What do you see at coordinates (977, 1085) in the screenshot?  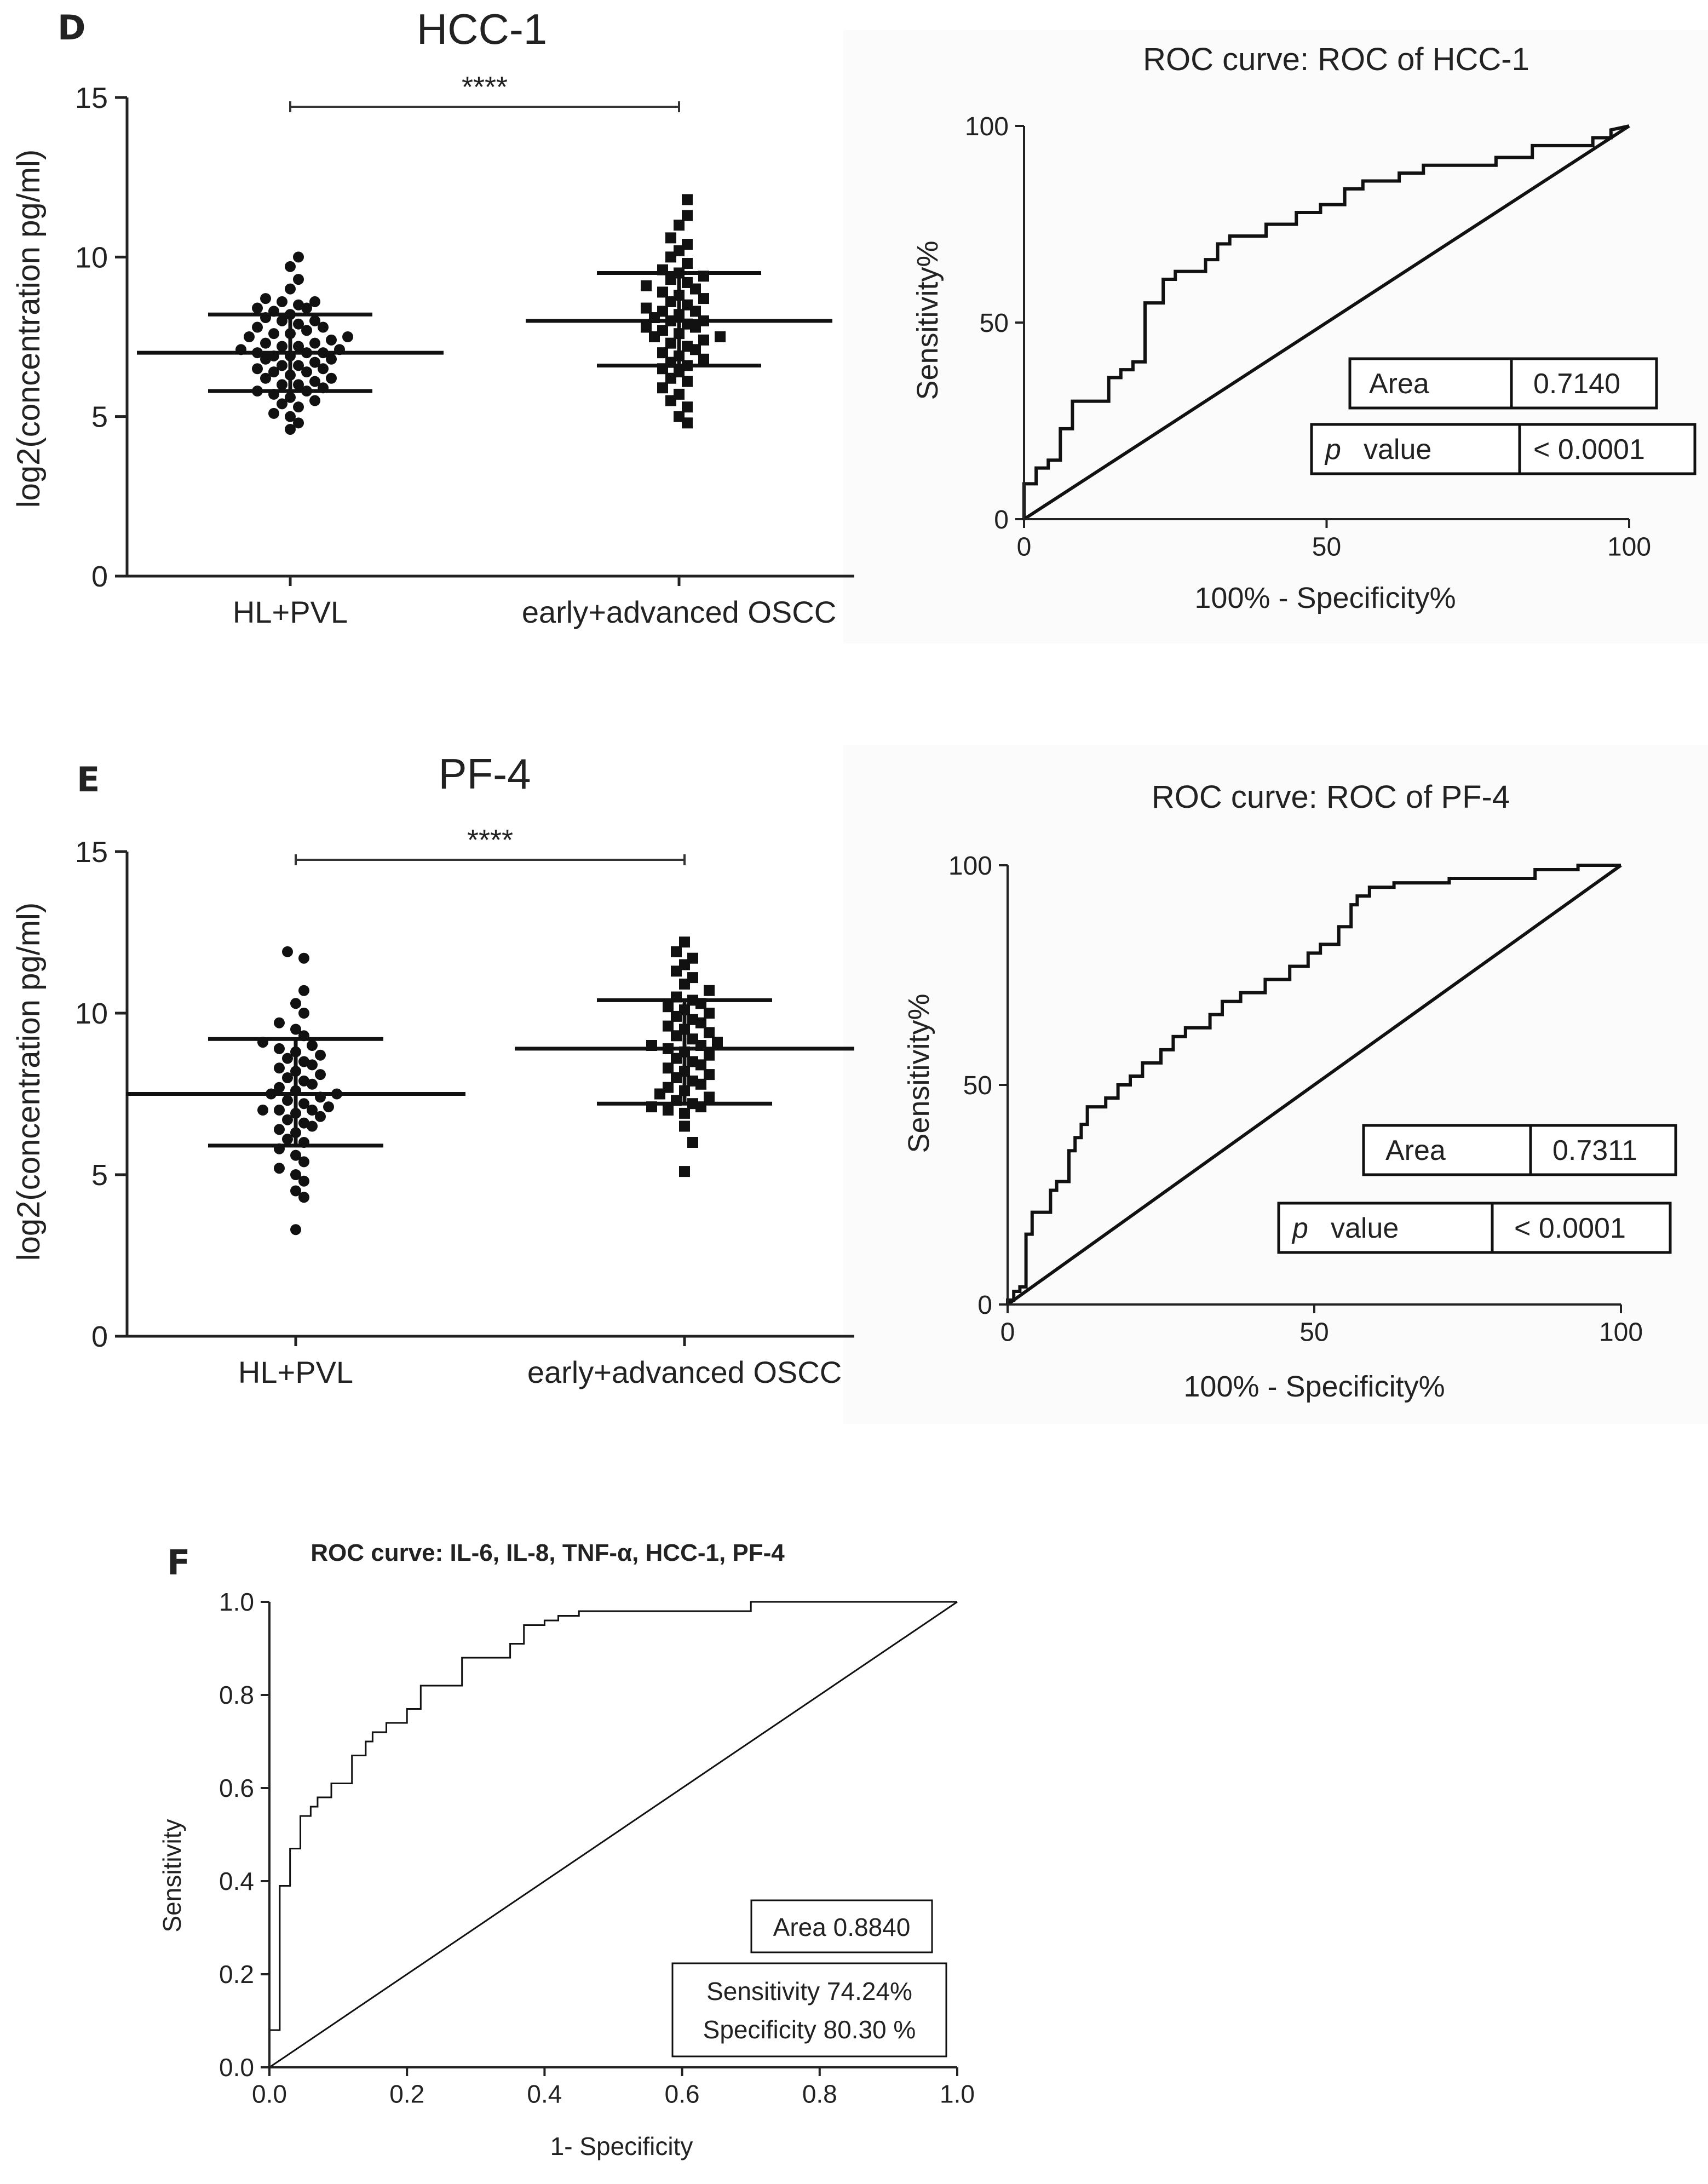 I see `e-roc-y-tick-label: 50` at bounding box center [977, 1085].